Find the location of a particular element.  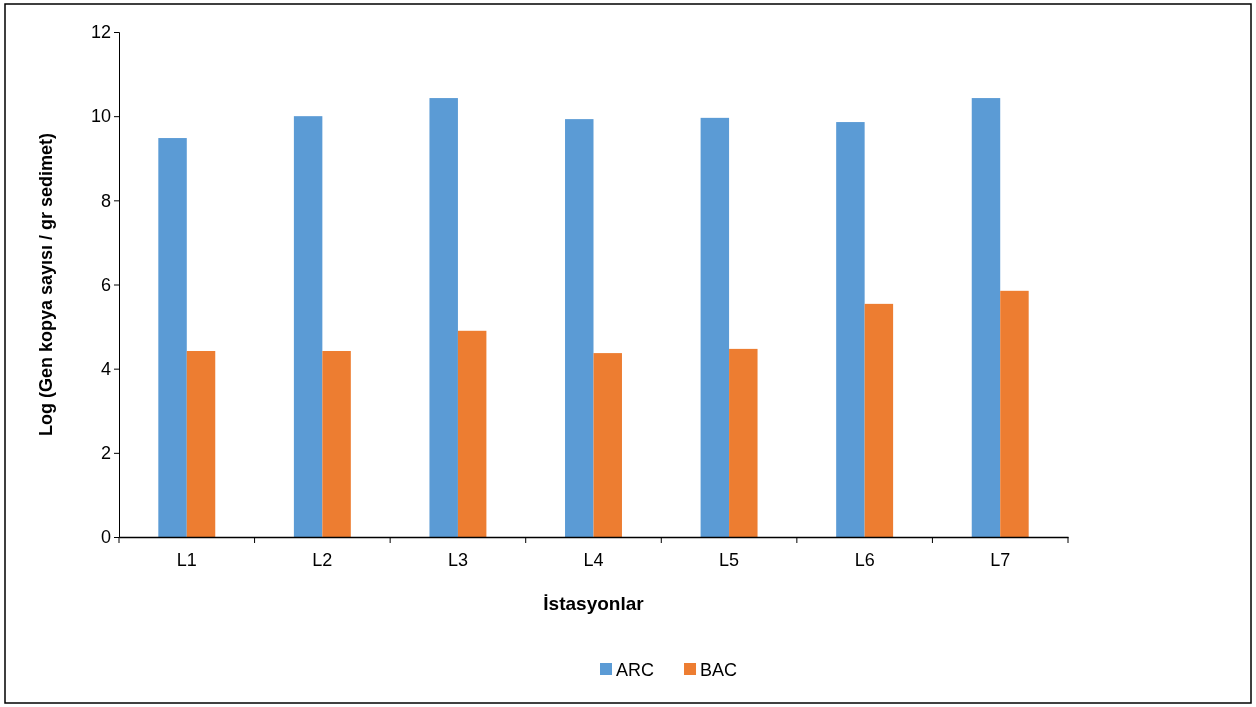

x-tick-label: L4 is located at coordinates (593, 559).